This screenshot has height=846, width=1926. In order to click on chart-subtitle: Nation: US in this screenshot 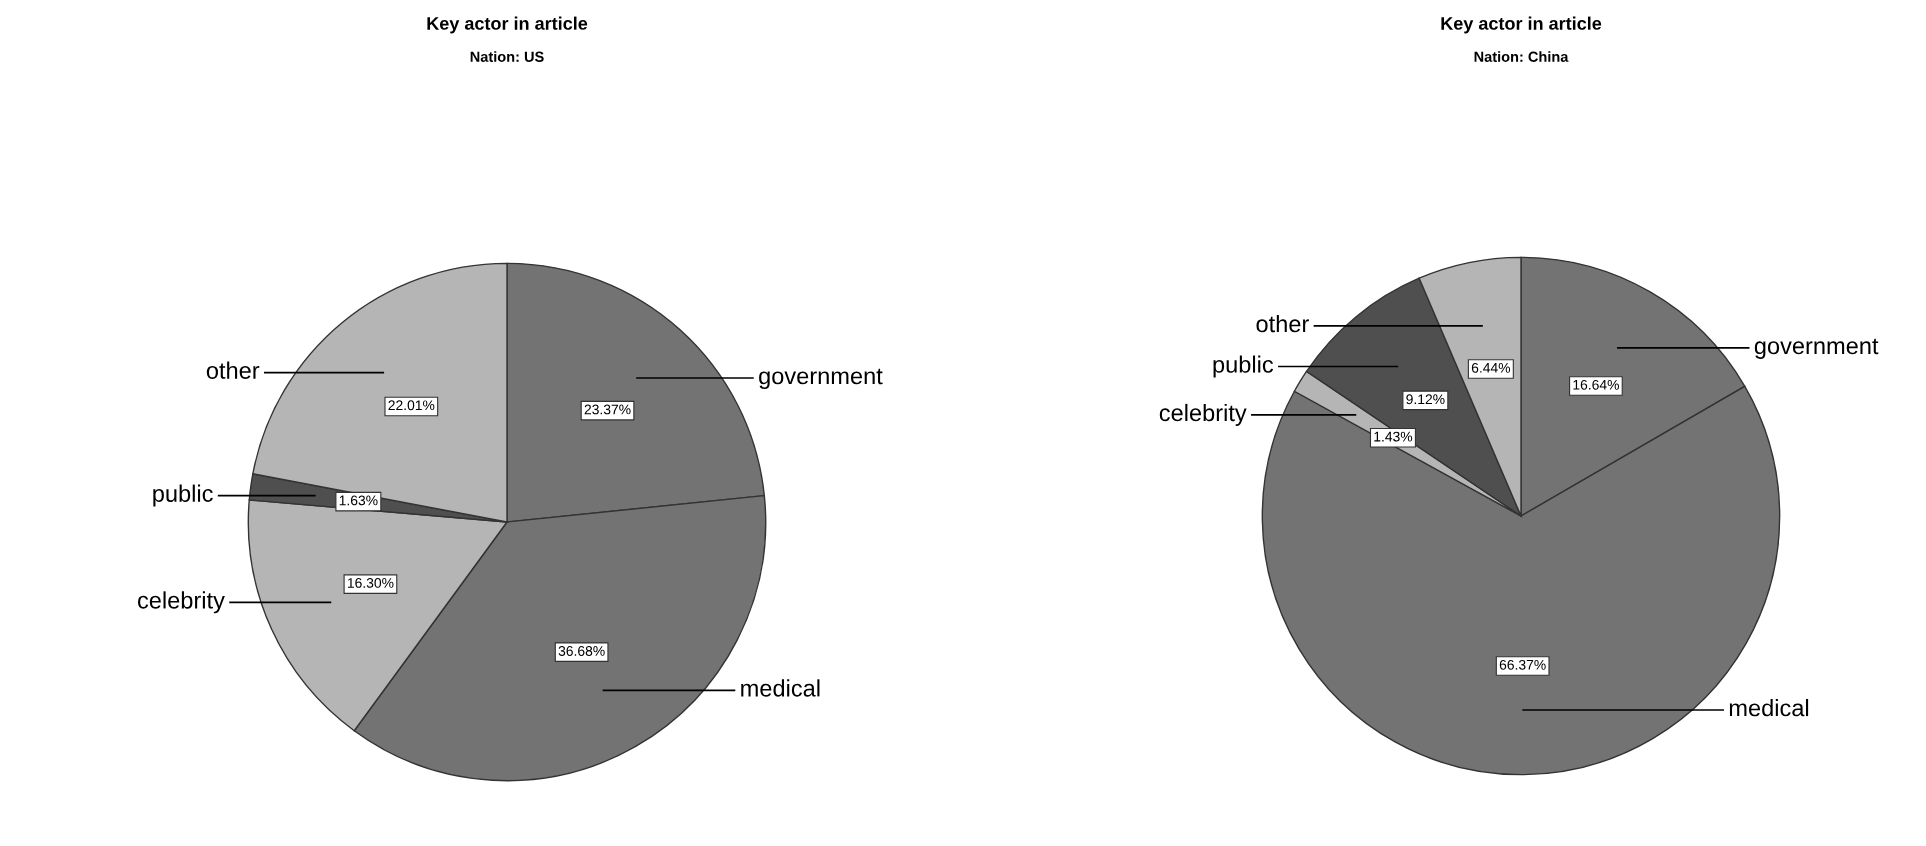, I will do `click(507, 56)`.